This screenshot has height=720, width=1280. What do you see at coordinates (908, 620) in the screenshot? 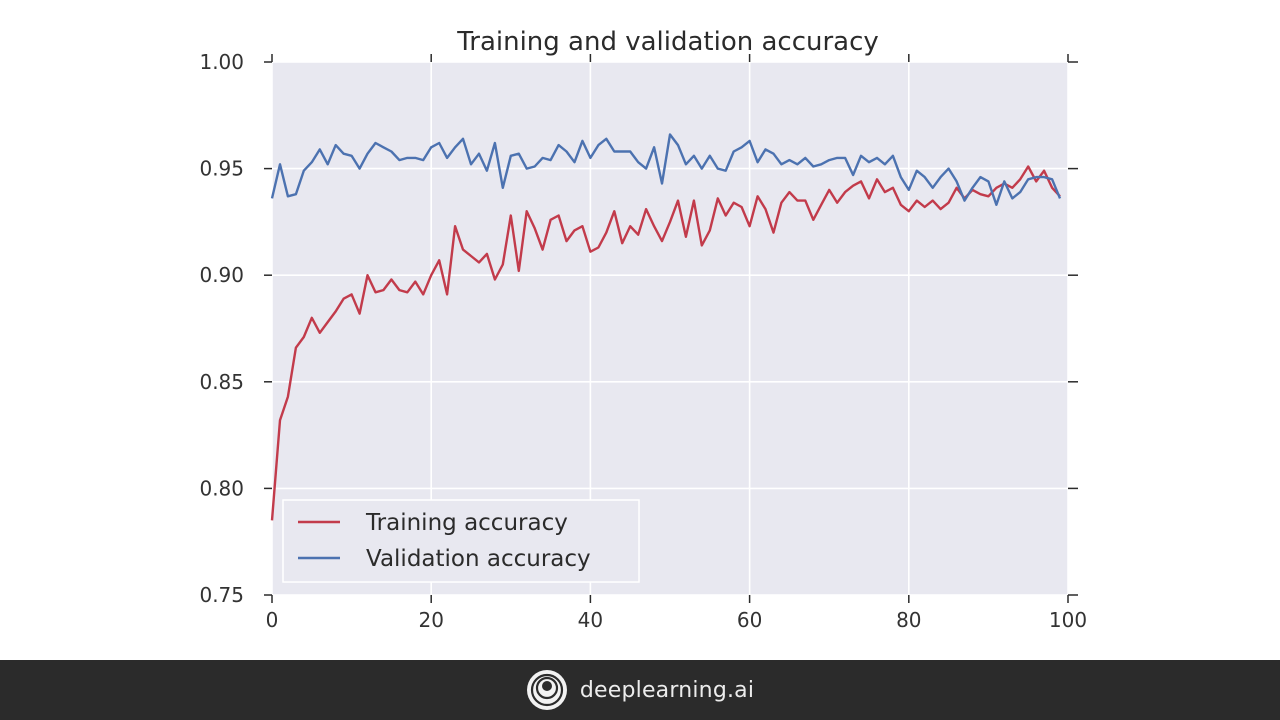
I see `x-tick-label: 80` at bounding box center [908, 620].